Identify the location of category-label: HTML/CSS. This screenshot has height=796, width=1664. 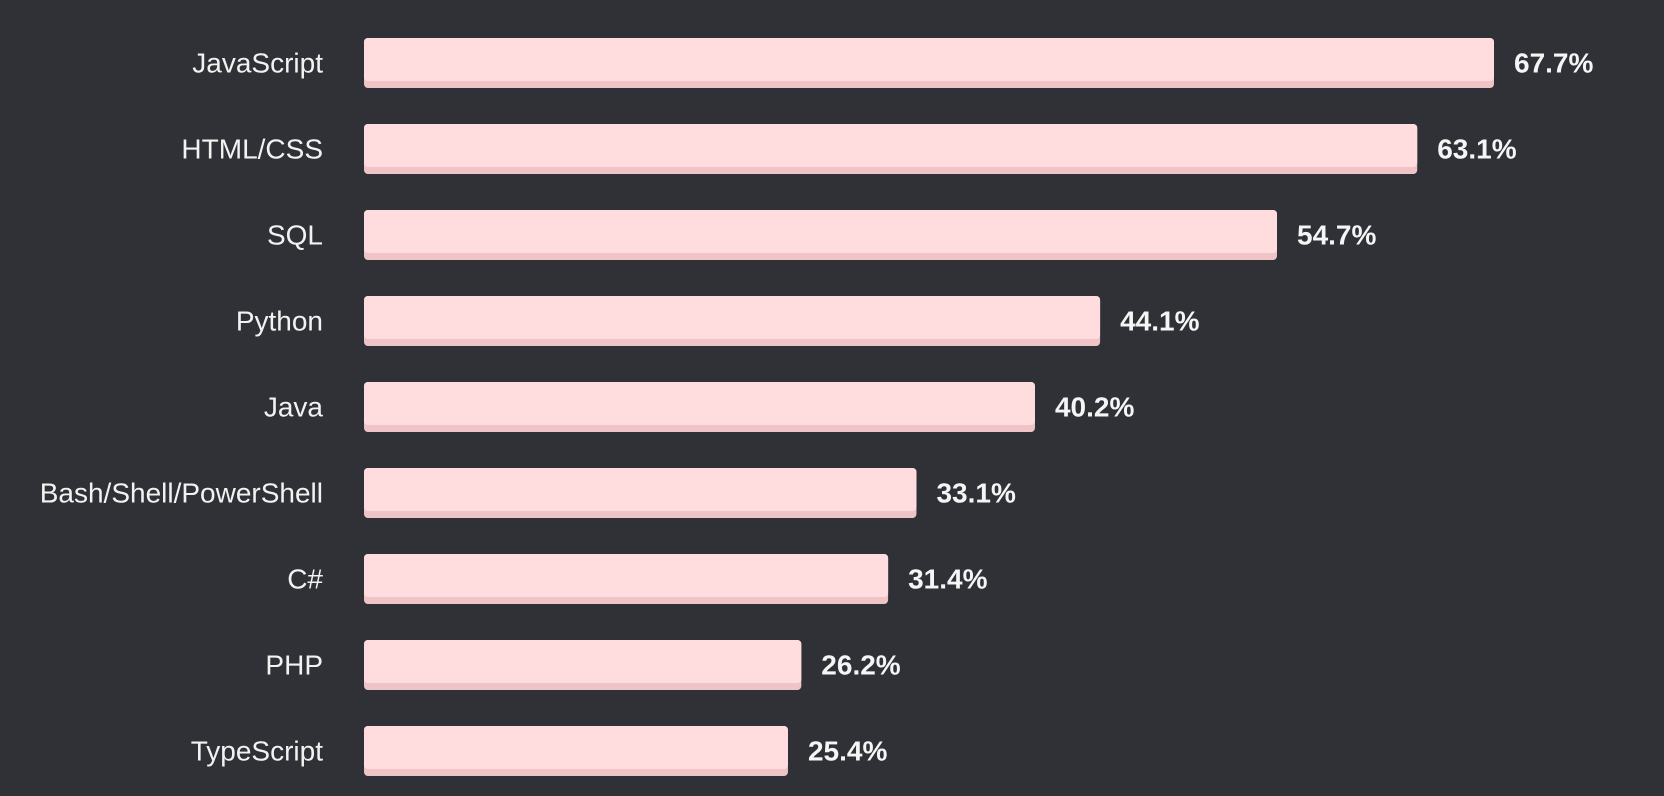
(252, 149).